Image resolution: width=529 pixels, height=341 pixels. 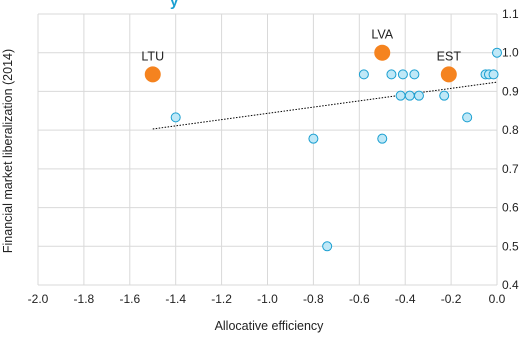 I want to click on x-tick-label: -1.4, so click(x=175, y=299).